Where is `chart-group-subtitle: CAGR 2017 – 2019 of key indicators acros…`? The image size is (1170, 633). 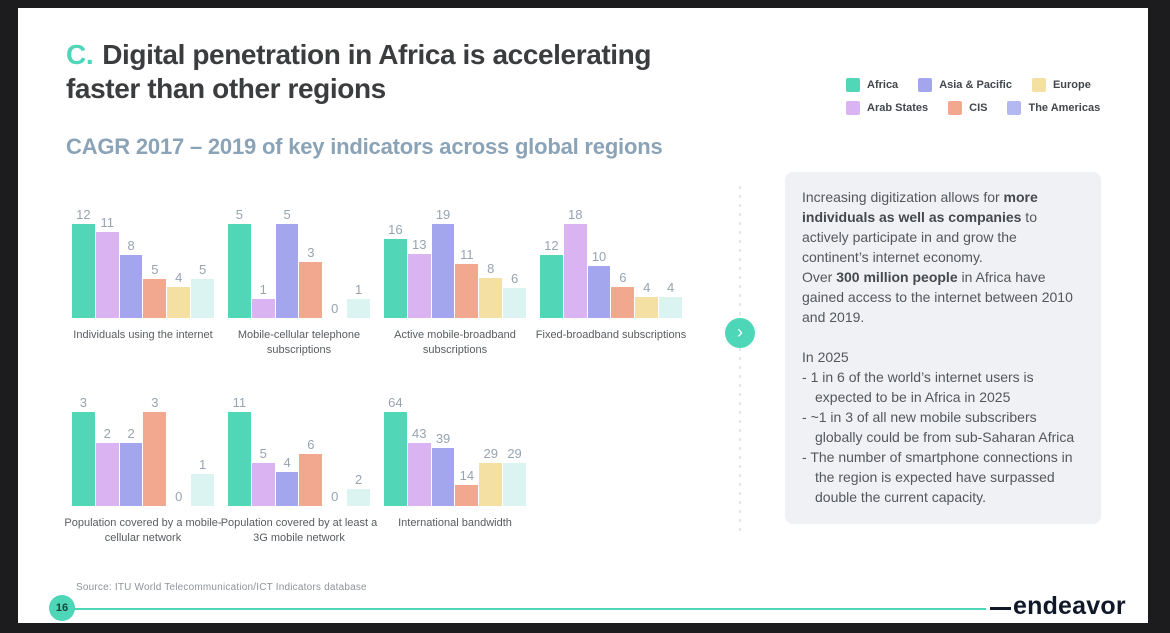
chart-group-subtitle: CAGR 2017 – 2019 of key indicators acros… is located at coordinates (364, 146).